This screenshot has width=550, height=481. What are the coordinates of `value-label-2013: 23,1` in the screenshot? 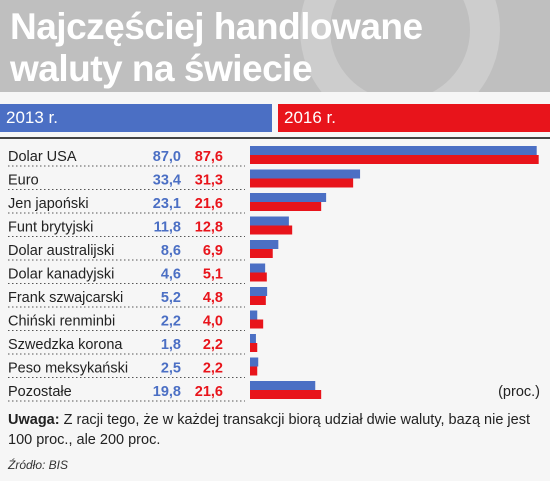 It's located at (167, 204).